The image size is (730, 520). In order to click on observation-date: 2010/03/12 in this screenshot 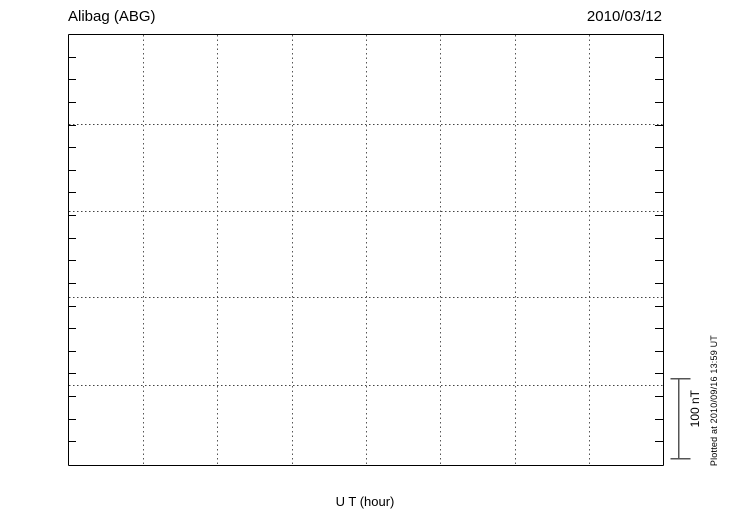, I will do `click(624, 16)`.